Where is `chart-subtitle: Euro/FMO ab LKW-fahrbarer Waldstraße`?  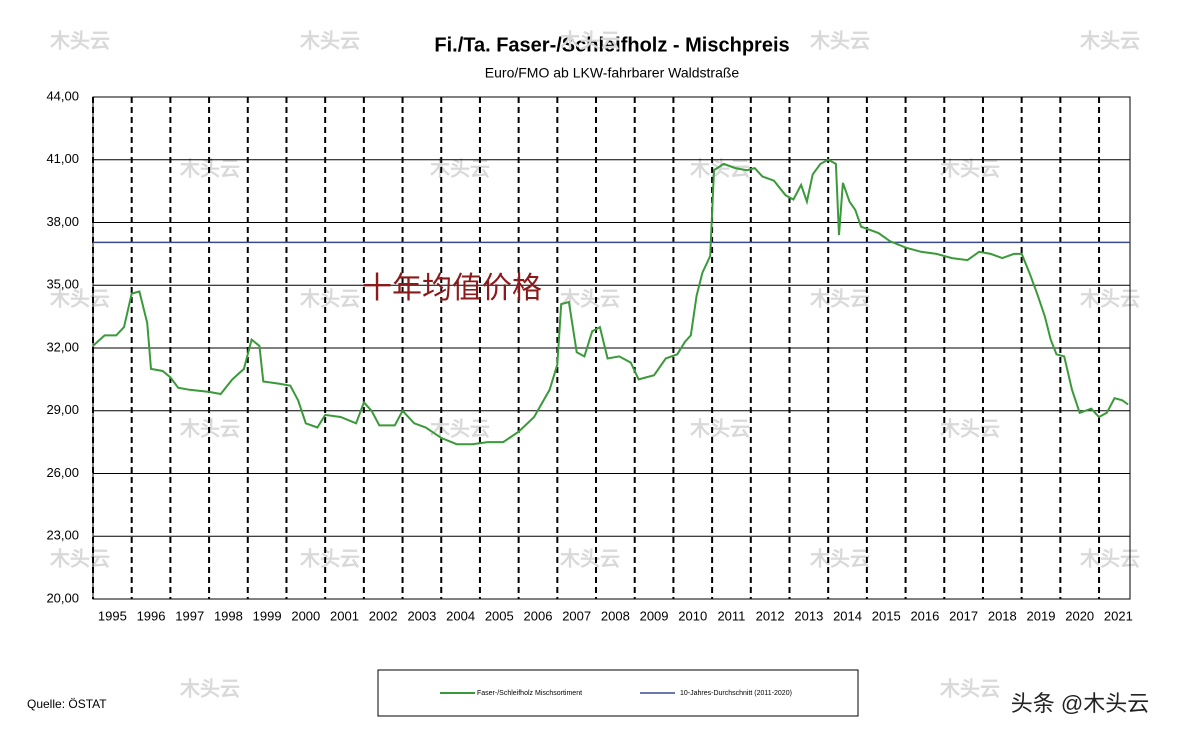 chart-subtitle: Euro/FMO ab LKW-fahrbarer Waldstraße is located at coordinates (612, 73).